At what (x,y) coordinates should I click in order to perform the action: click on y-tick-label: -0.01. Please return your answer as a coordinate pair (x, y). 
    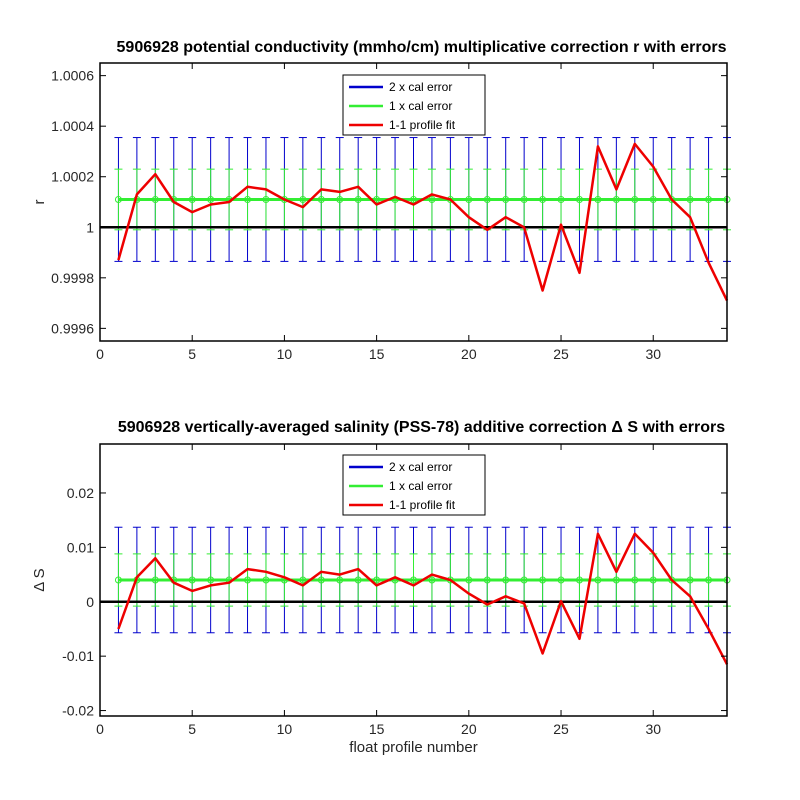
    Looking at the image, I should click on (78, 656).